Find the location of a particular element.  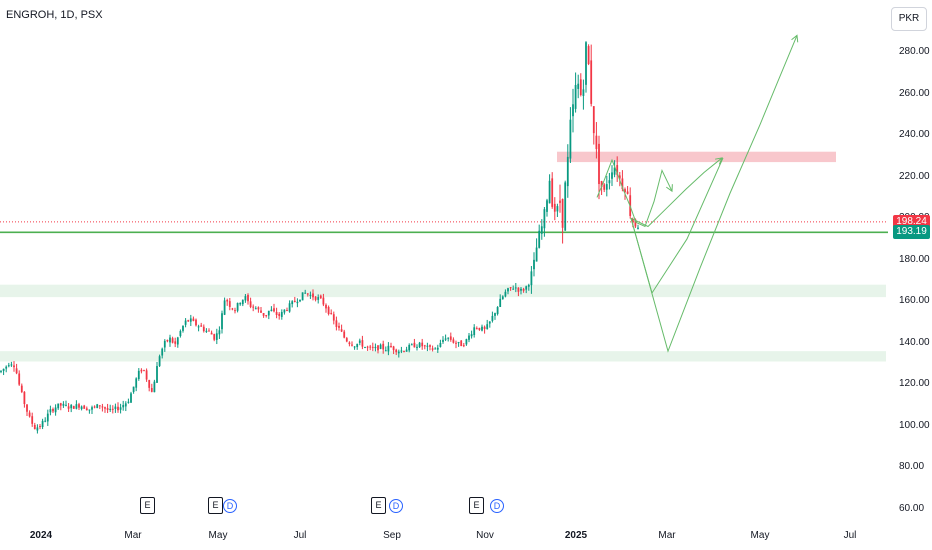

resistance-zone is located at coordinates (696, 157).